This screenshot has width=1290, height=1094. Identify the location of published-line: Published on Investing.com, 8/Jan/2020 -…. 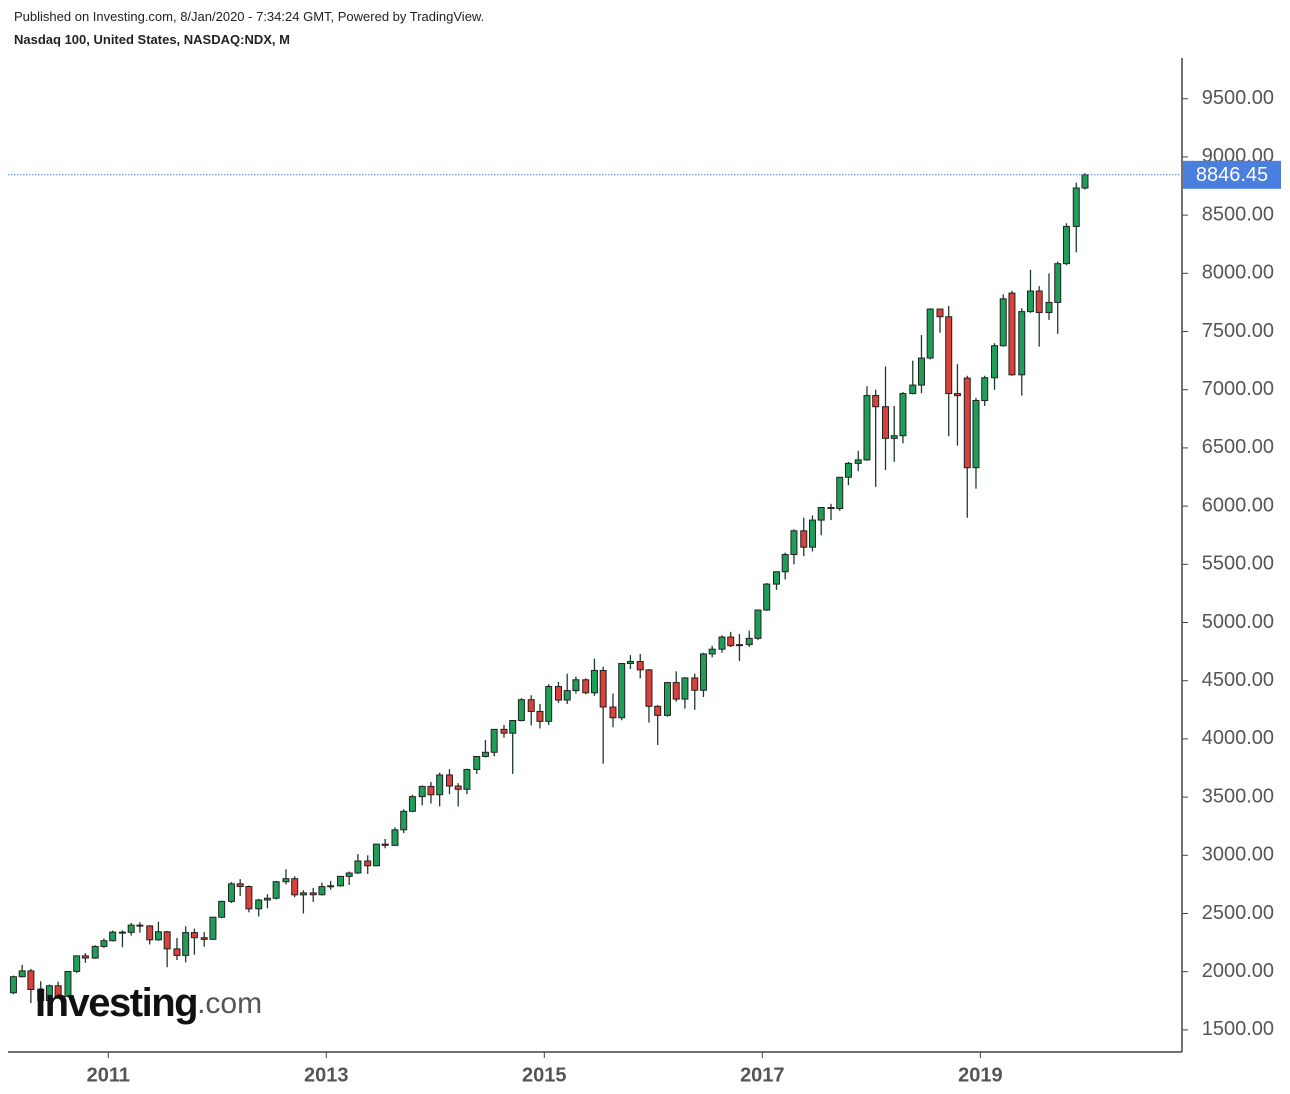
(249, 16).